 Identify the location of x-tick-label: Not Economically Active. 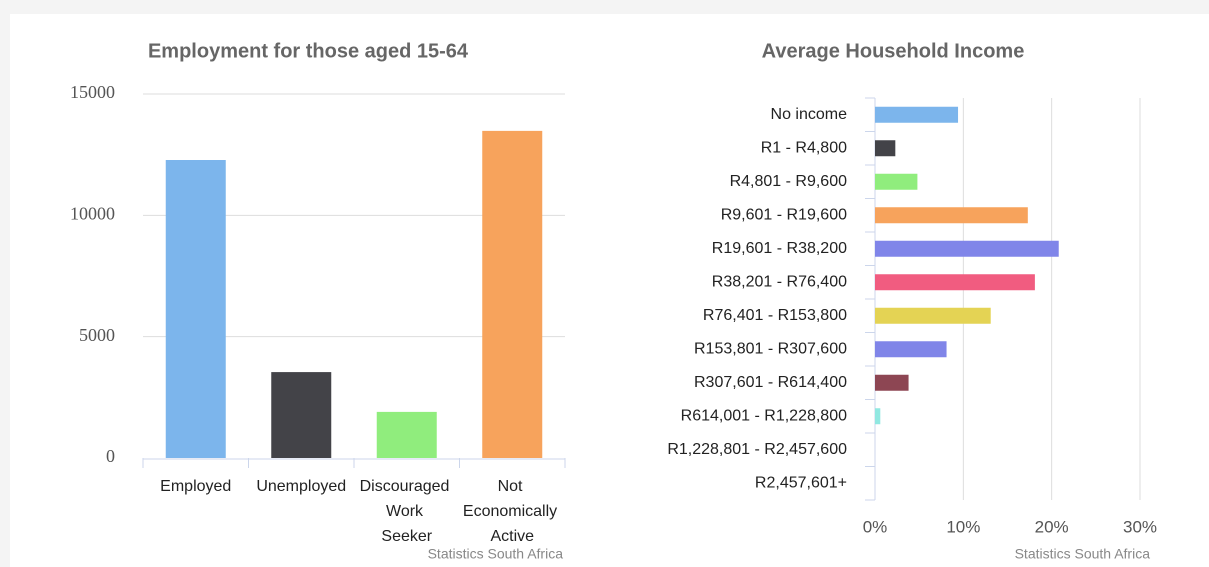
(512, 511).